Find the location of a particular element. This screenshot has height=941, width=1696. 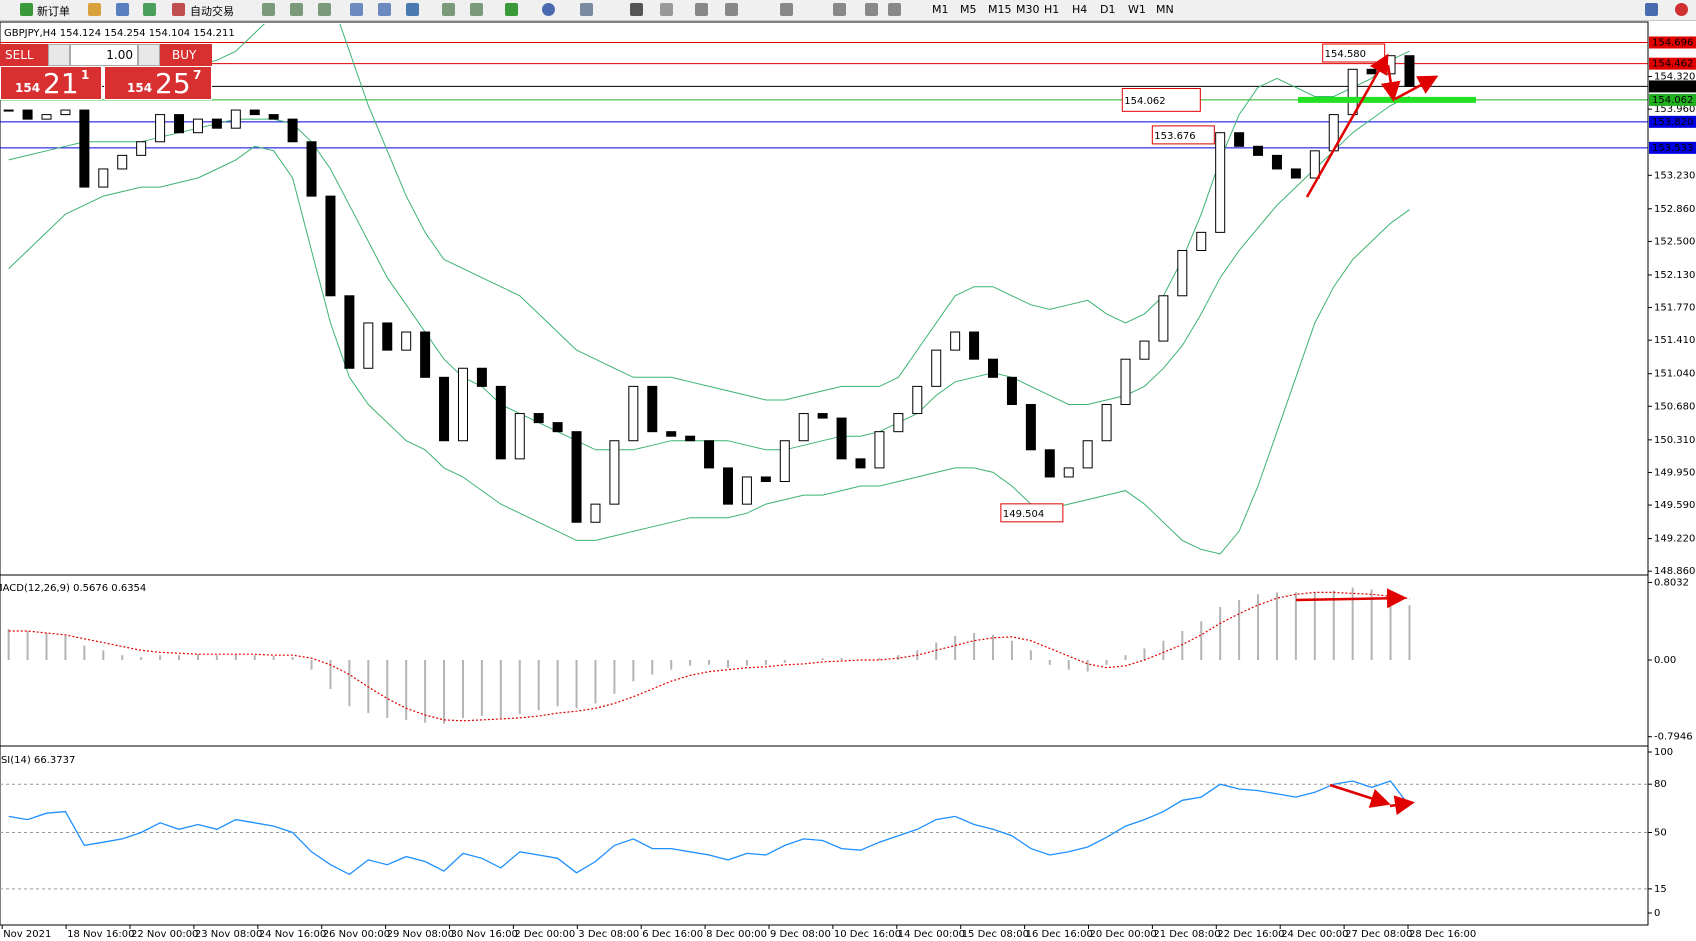

volume-input: 1.00 is located at coordinates (104, 55).